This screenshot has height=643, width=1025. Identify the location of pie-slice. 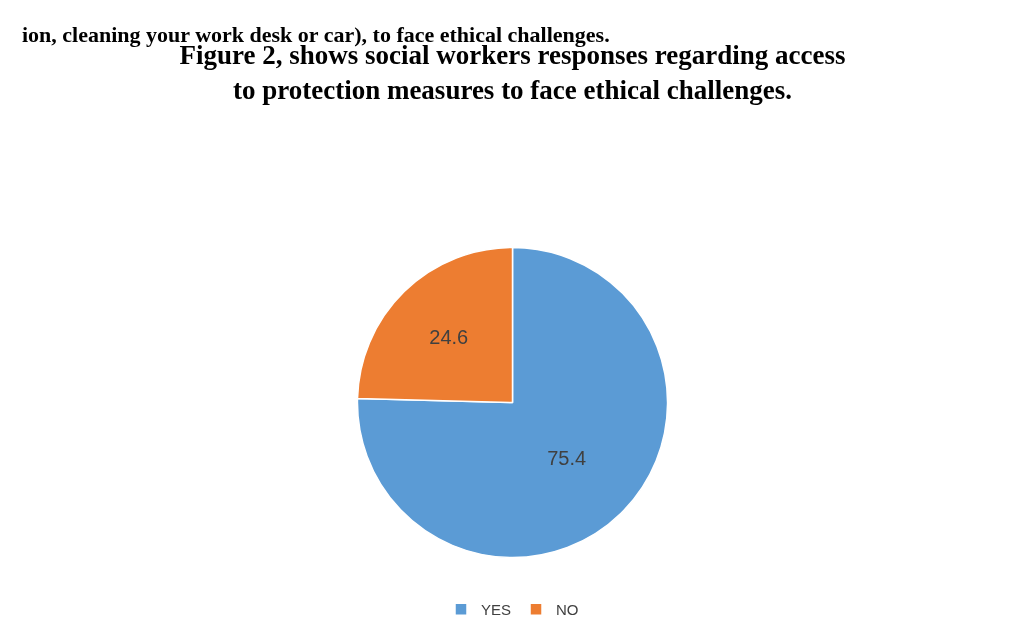
(512, 402).